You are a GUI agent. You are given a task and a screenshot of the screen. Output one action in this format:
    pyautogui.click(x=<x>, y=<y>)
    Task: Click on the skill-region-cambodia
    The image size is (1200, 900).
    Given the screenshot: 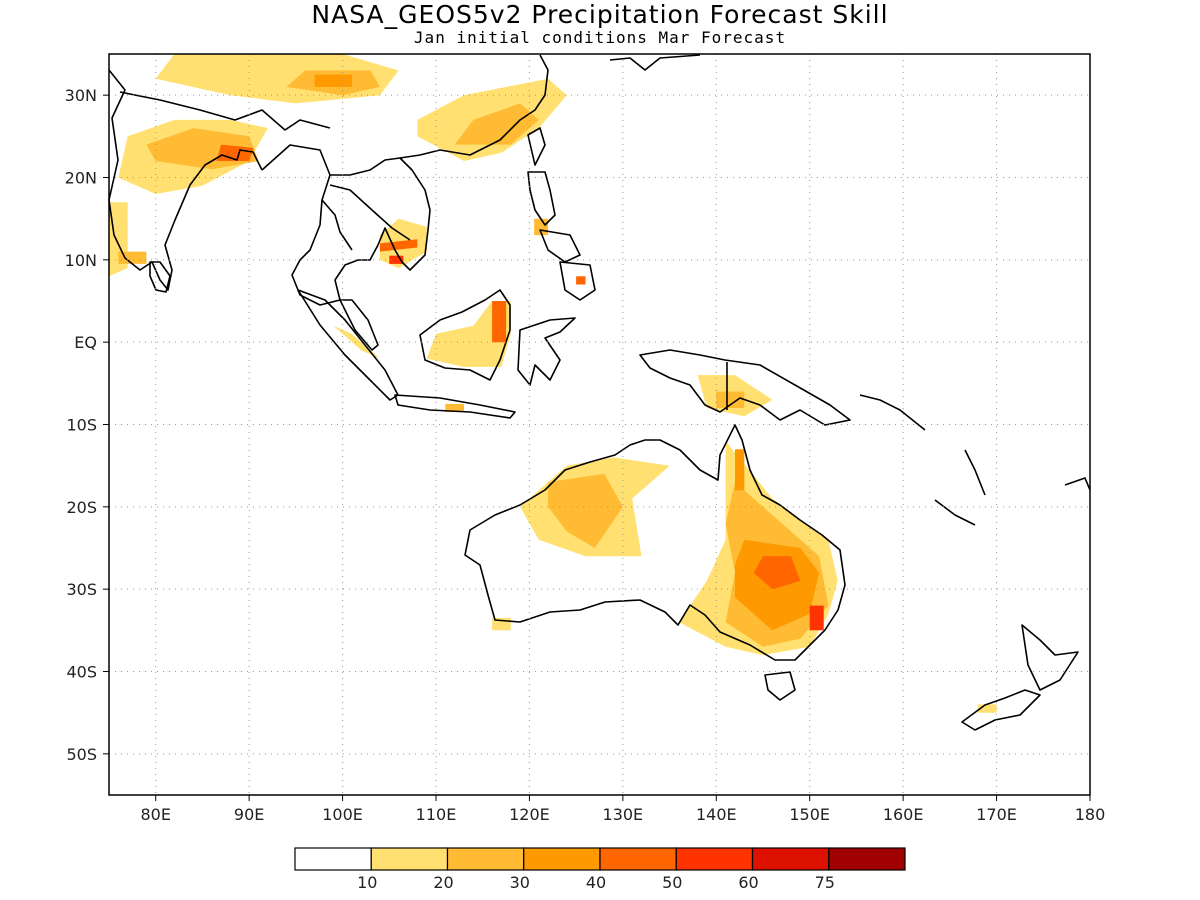 What is the action you would take?
    pyautogui.click(x=398, y=245)
    